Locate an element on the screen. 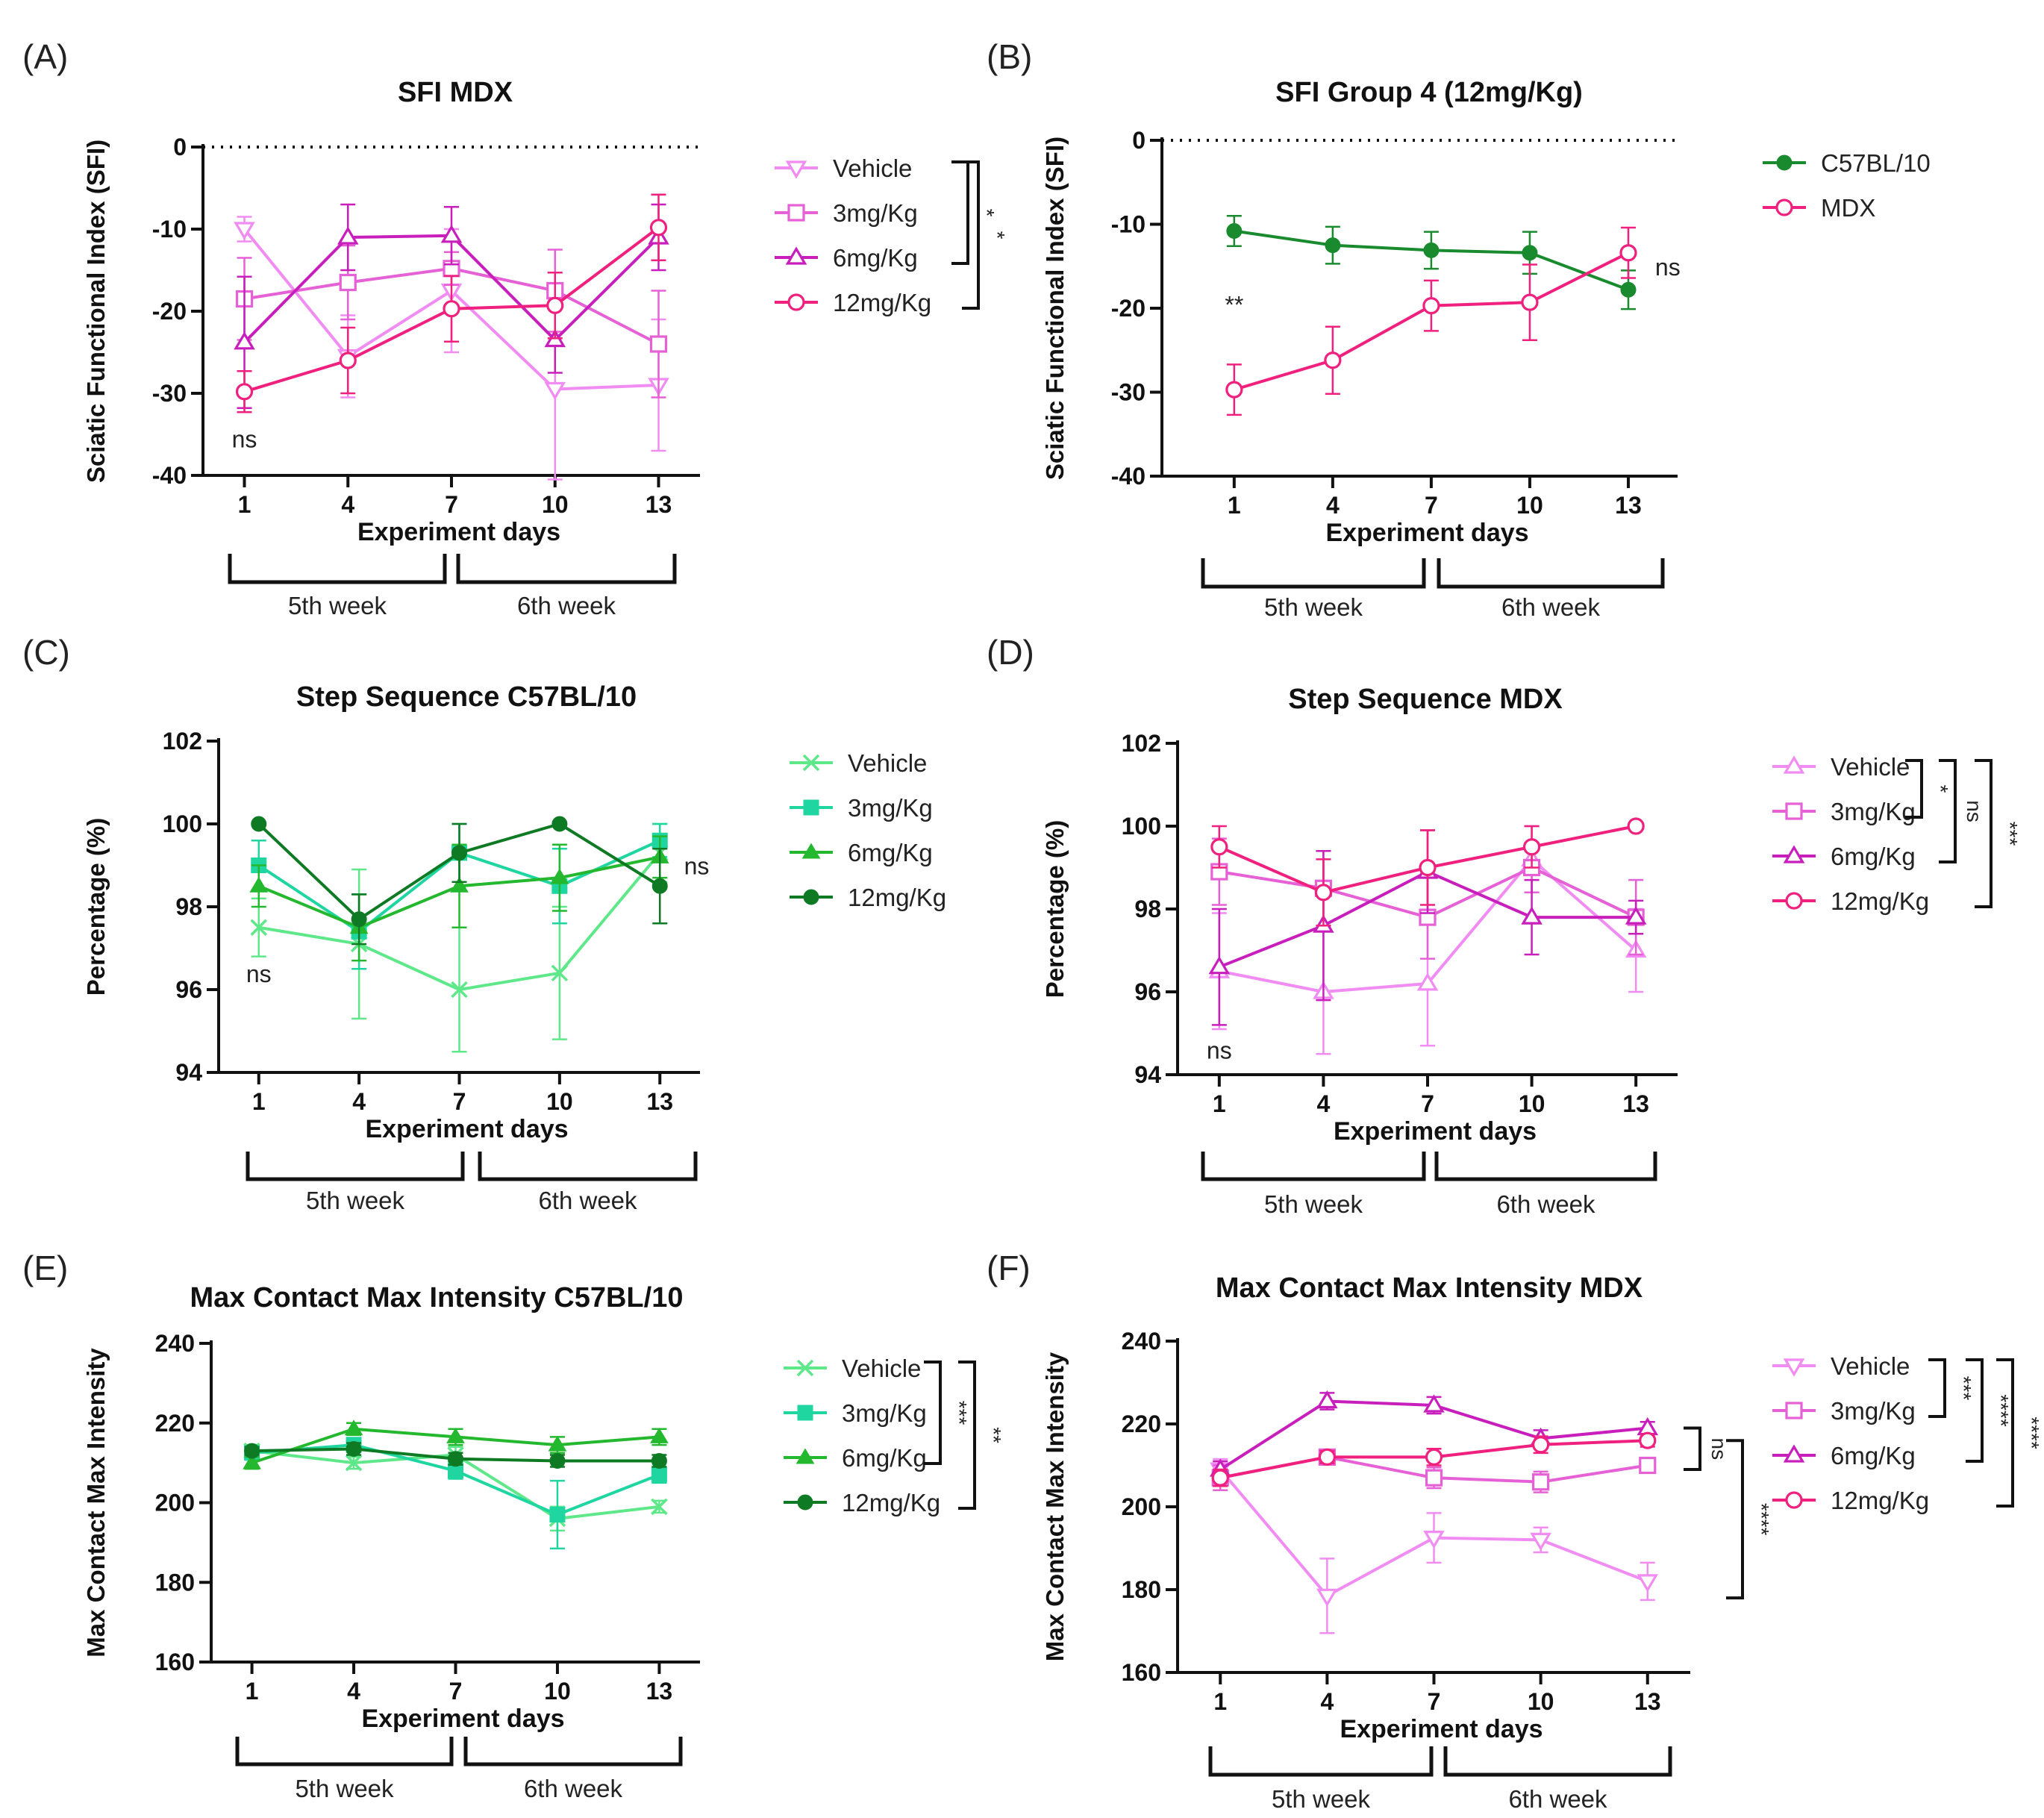  y-tick-label: 98 is located at coordinates (189, 906).